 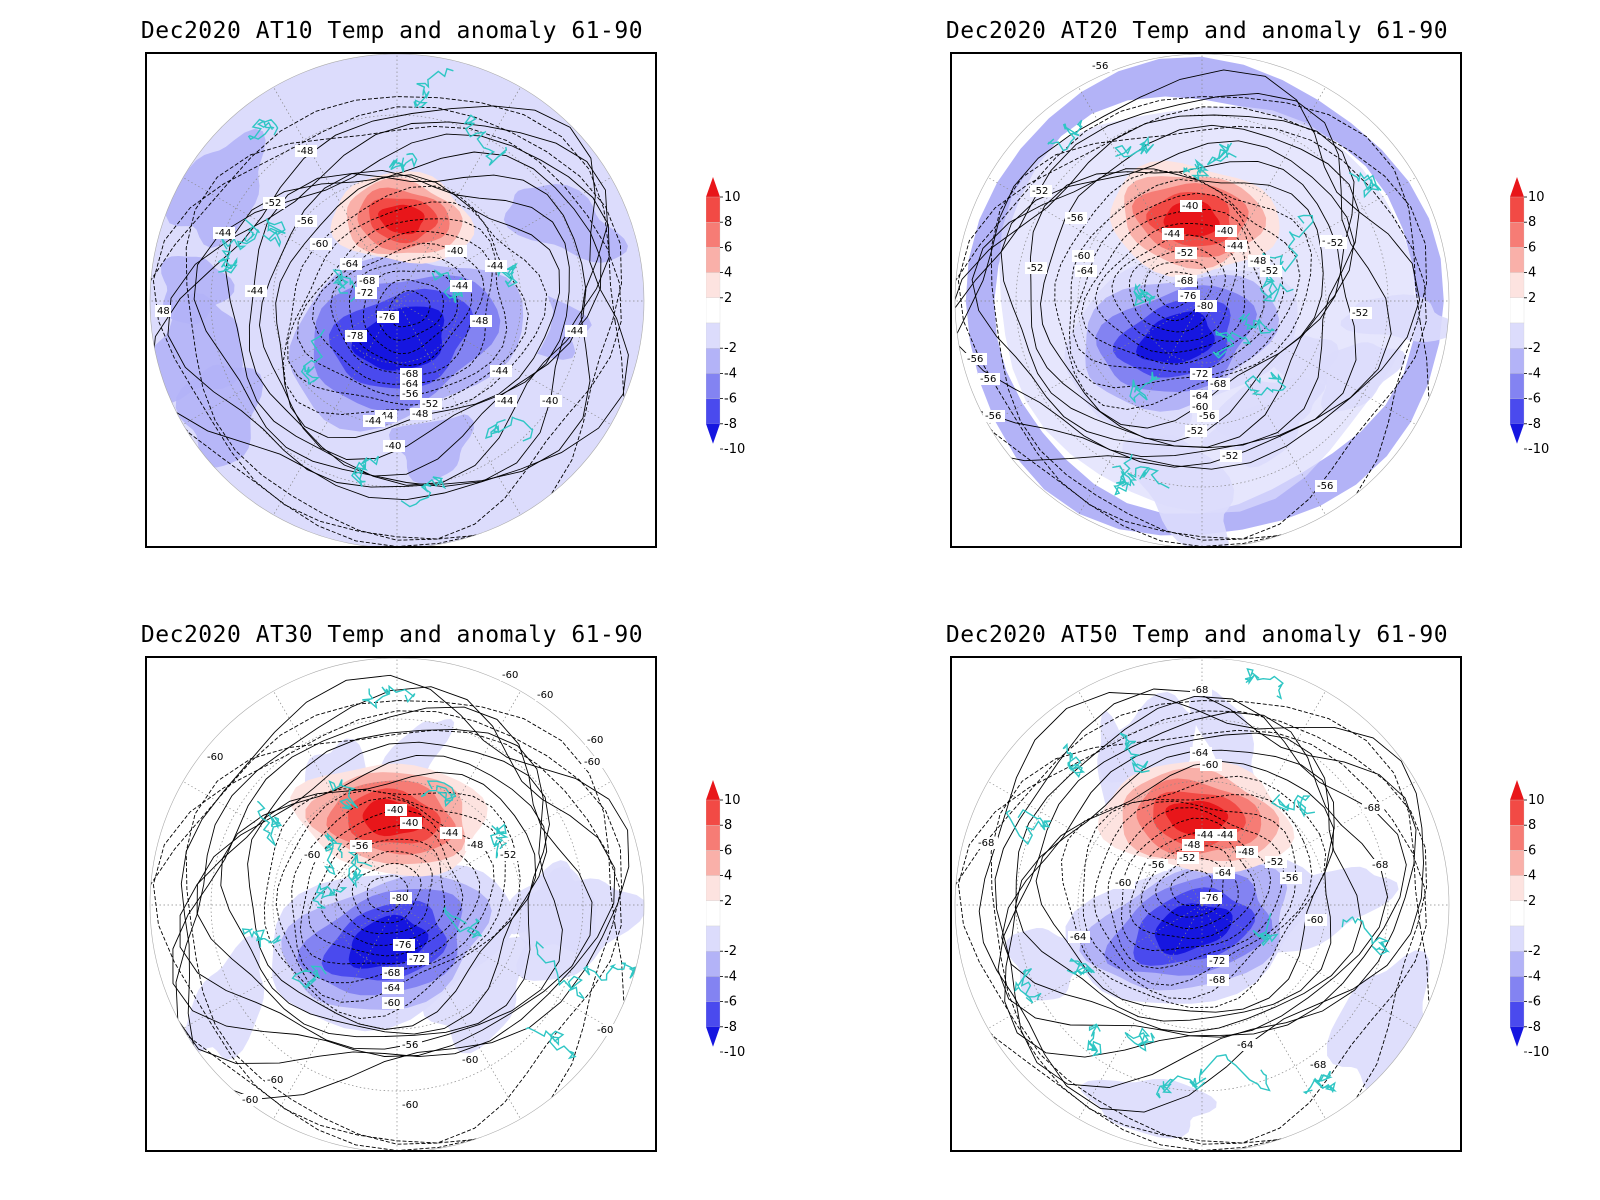 What do you see at coordinates (1197, 635) in the screenshot?
I see `panel-title: Dec2020 AT50 Temp and anomaly 61-90` at bounding box center [1197, 635].